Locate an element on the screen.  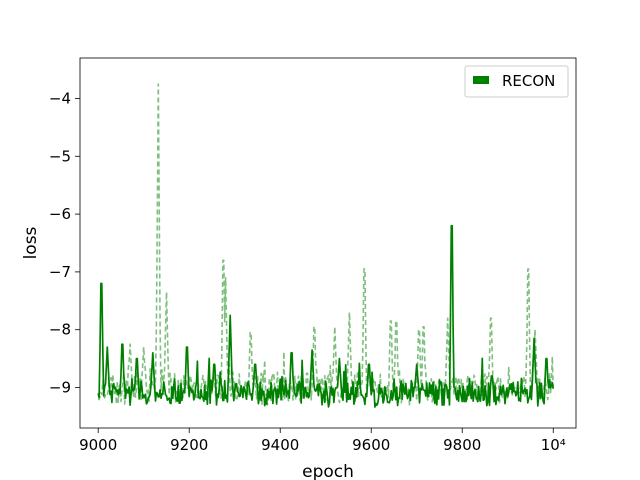
x-axis: 9000 9200 9400 9600 9800 10⁴ is located at coordinates (322, 441).